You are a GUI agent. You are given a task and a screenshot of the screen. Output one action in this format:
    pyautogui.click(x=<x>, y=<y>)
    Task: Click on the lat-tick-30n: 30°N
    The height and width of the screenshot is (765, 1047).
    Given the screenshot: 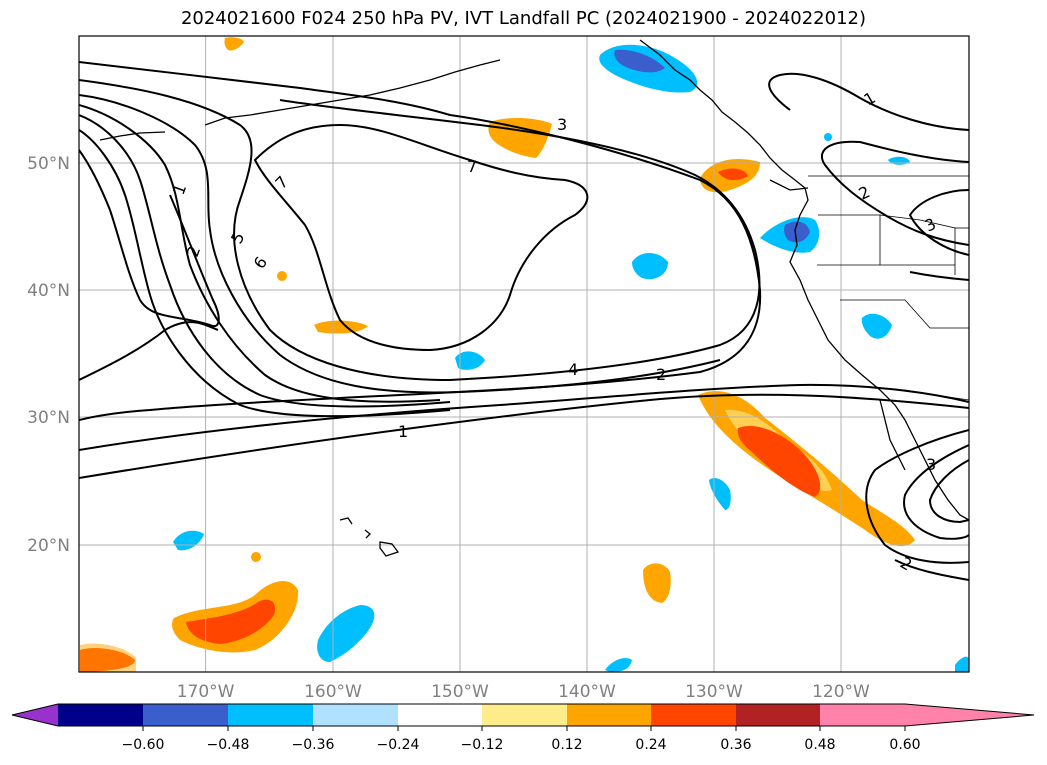 What is the action you would take?
    pyautogui.click(x=48, y=418)
    